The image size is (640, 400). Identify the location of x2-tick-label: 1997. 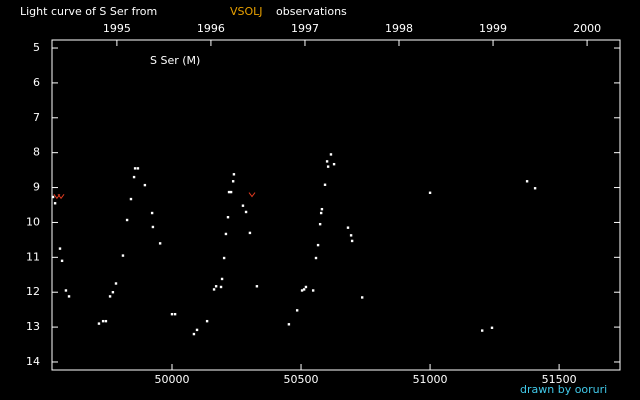
(305, 28).